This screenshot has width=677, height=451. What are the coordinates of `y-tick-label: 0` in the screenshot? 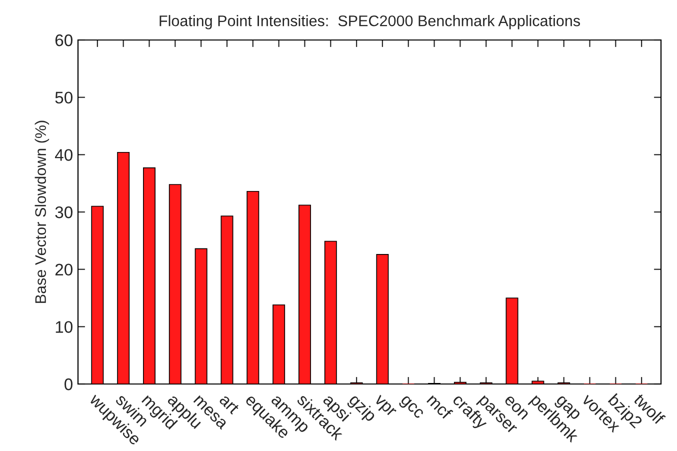 It's located at (68, 384).